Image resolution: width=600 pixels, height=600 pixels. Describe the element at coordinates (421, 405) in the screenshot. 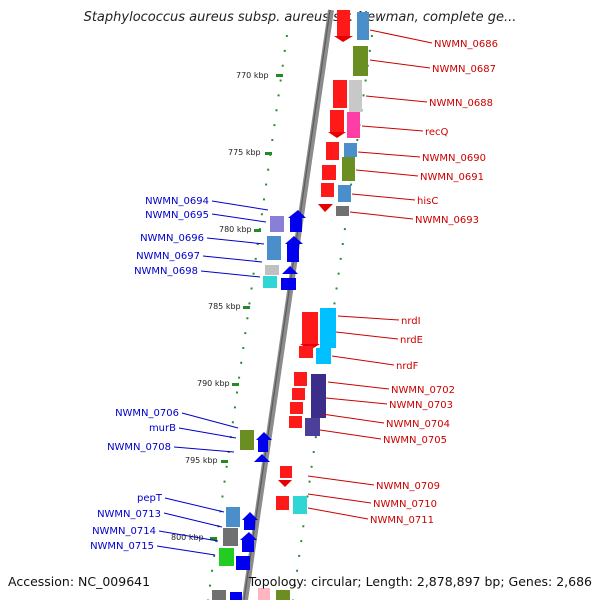

I see `gene-label: NWMN_0703` at that location.